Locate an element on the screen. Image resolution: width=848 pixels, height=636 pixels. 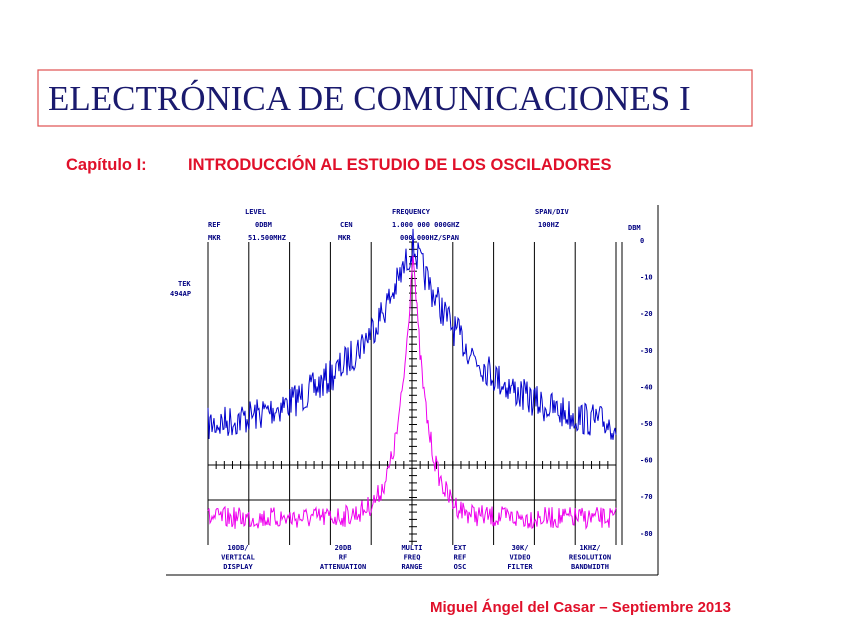
scale-label: 0 is located at coordinates (642, 241).